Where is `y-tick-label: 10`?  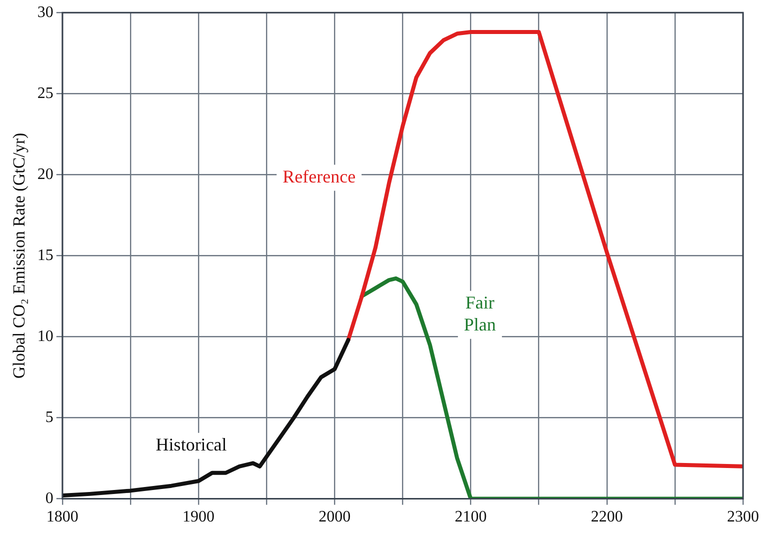
y-tick-label: 10 is located at coordinates (45, 336).